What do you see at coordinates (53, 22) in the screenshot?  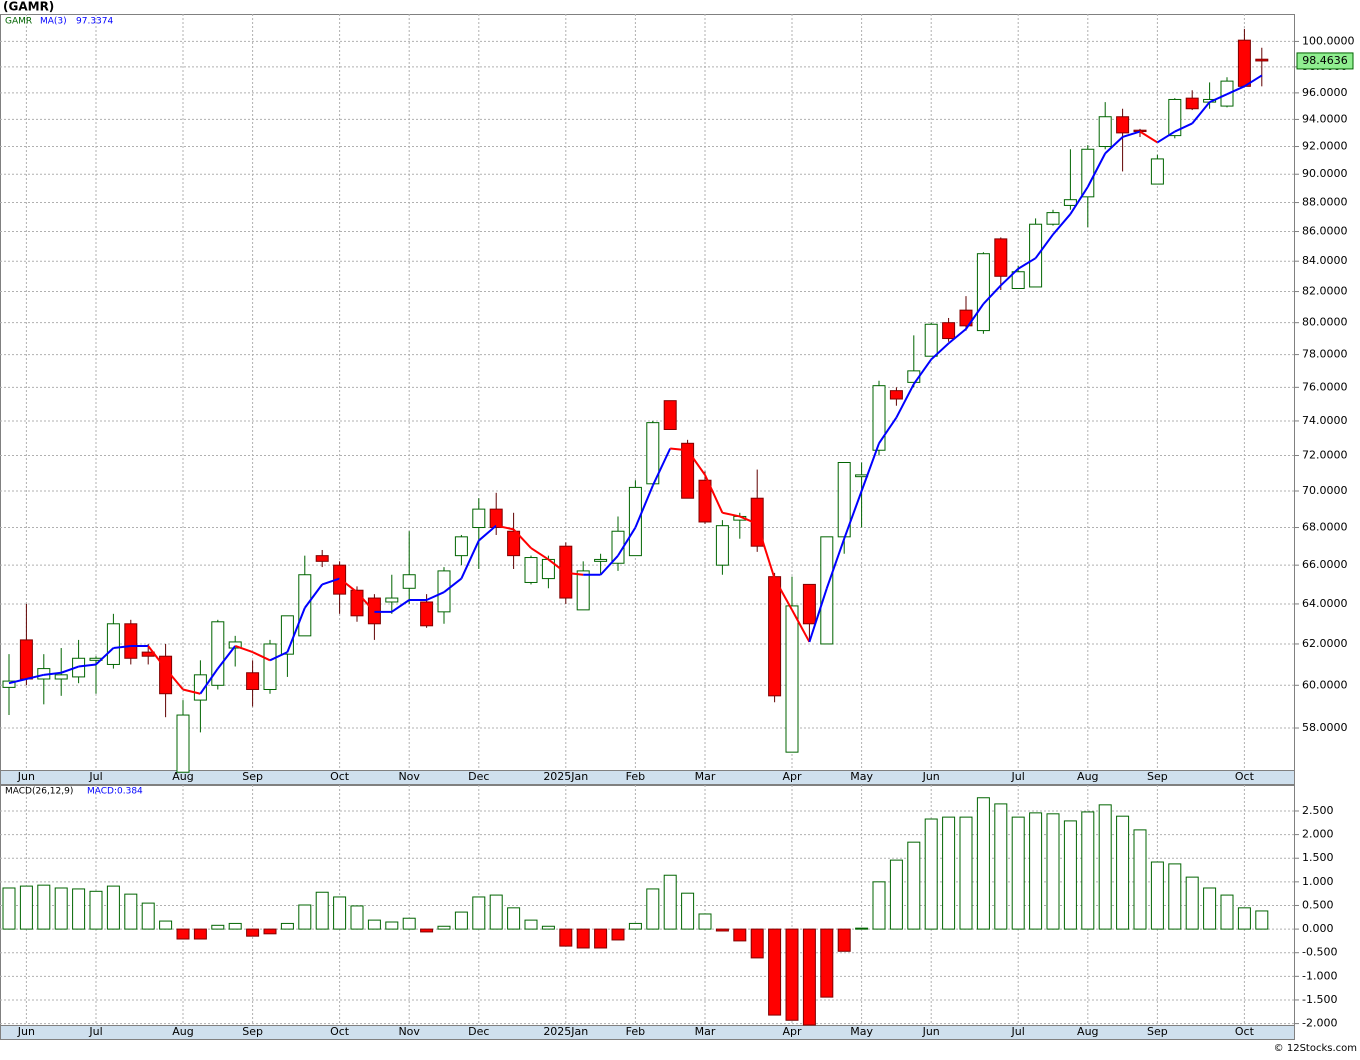 I see `legend-item: MA(3)` at bounding box center [53, 22].